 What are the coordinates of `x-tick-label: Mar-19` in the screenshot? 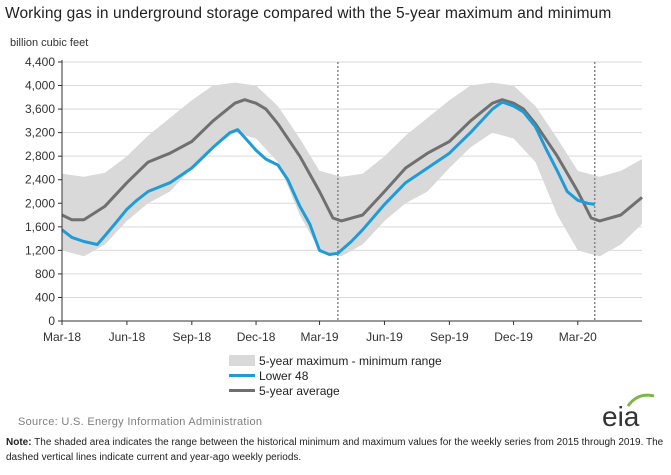 It's located at (320, 337).